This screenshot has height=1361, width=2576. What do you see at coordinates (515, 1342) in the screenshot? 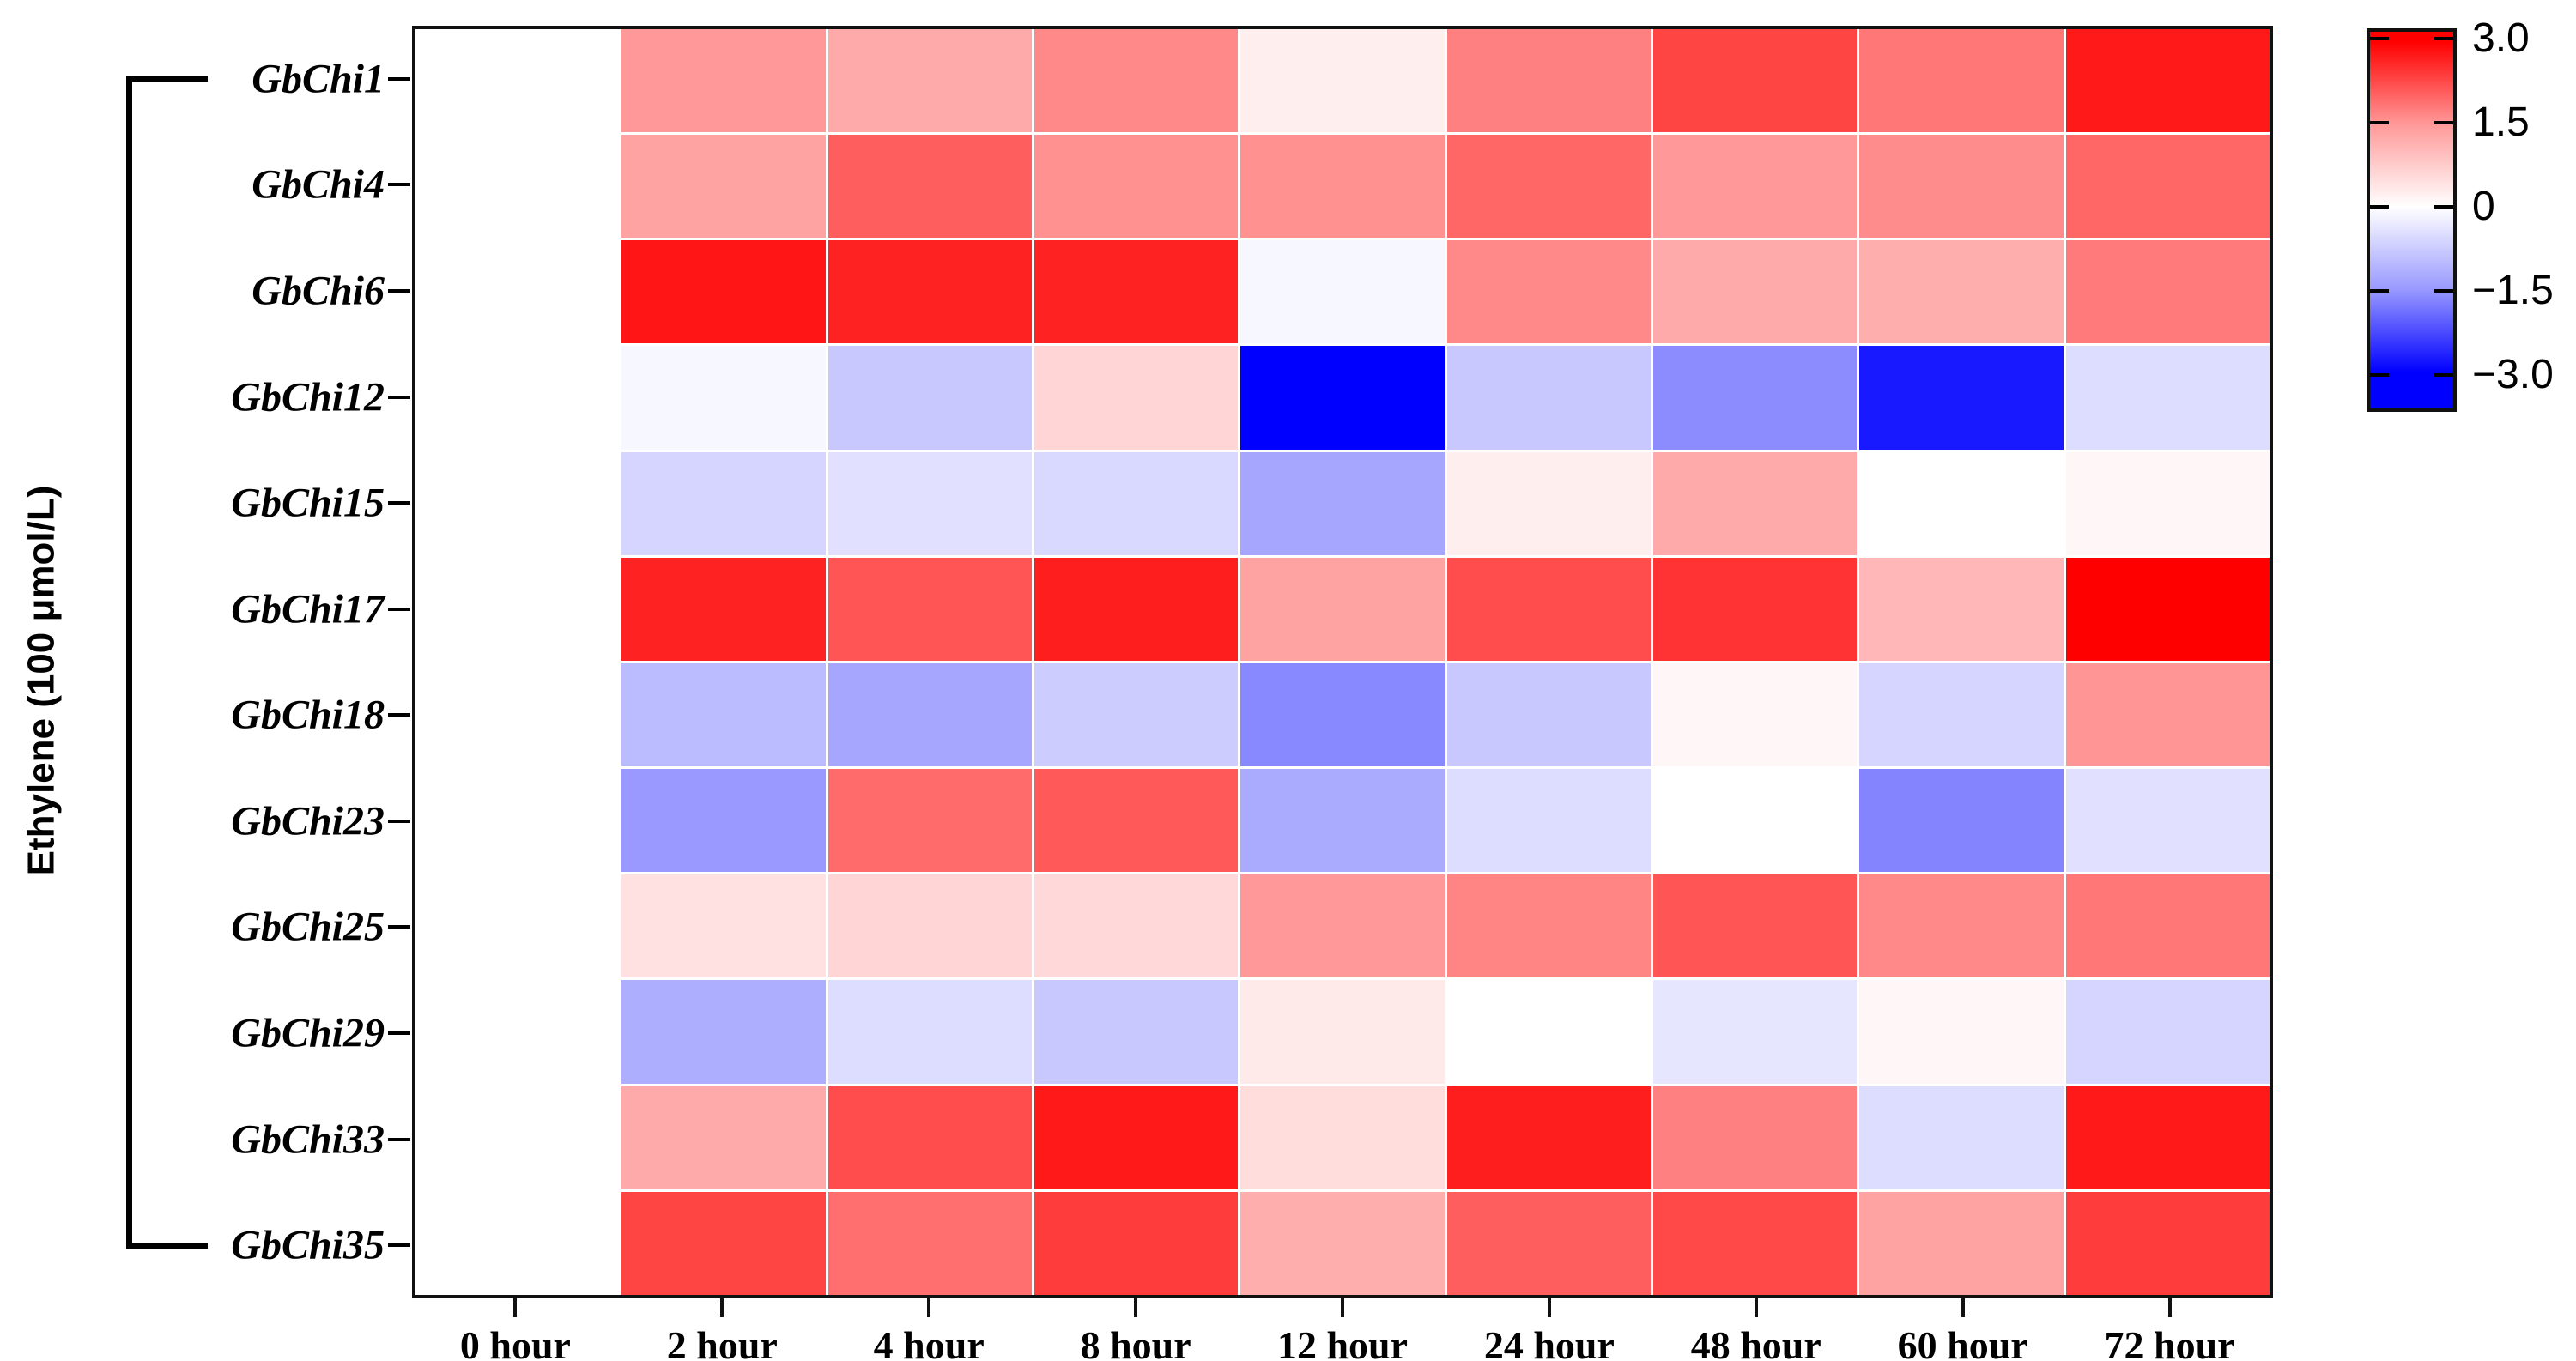
I see `x-tick-label: 0 hour` at bounding box center [515, 1342].